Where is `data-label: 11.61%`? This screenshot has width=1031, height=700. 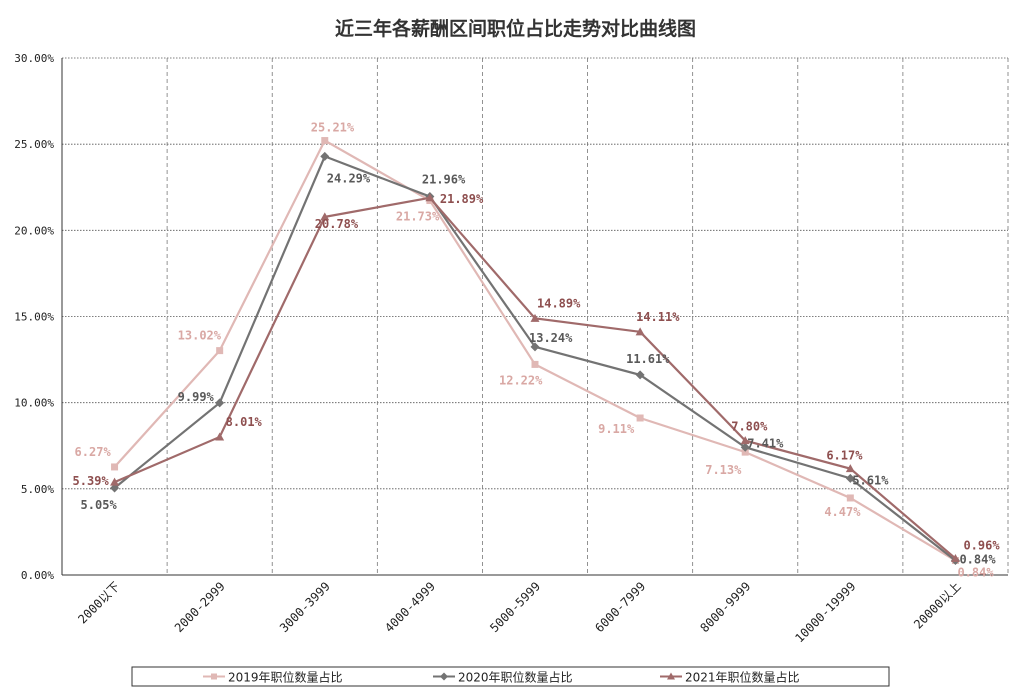 data-label: 11.61% is located at coordinates (648, 359).